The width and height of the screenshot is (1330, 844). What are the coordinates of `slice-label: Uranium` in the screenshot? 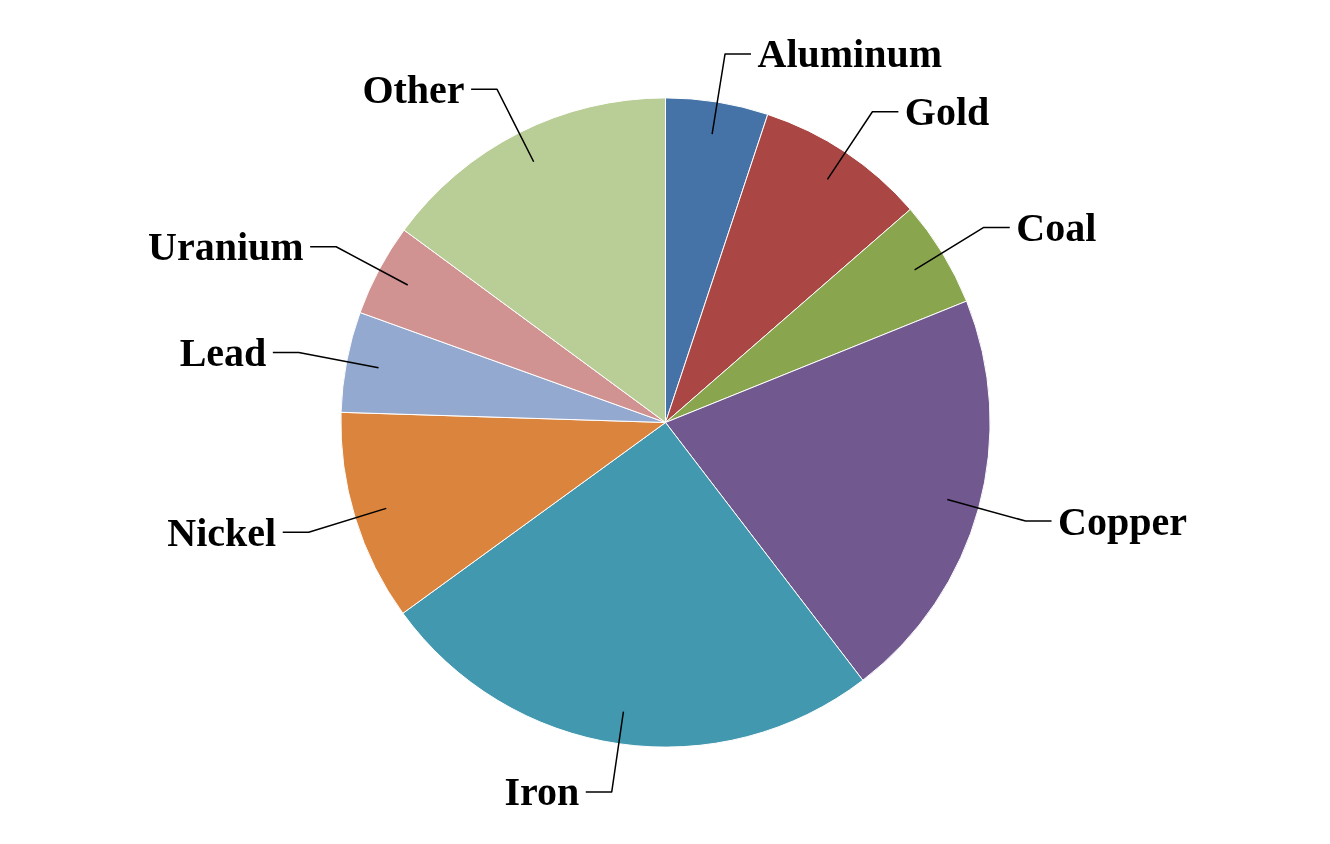 It's located at (226, 247).